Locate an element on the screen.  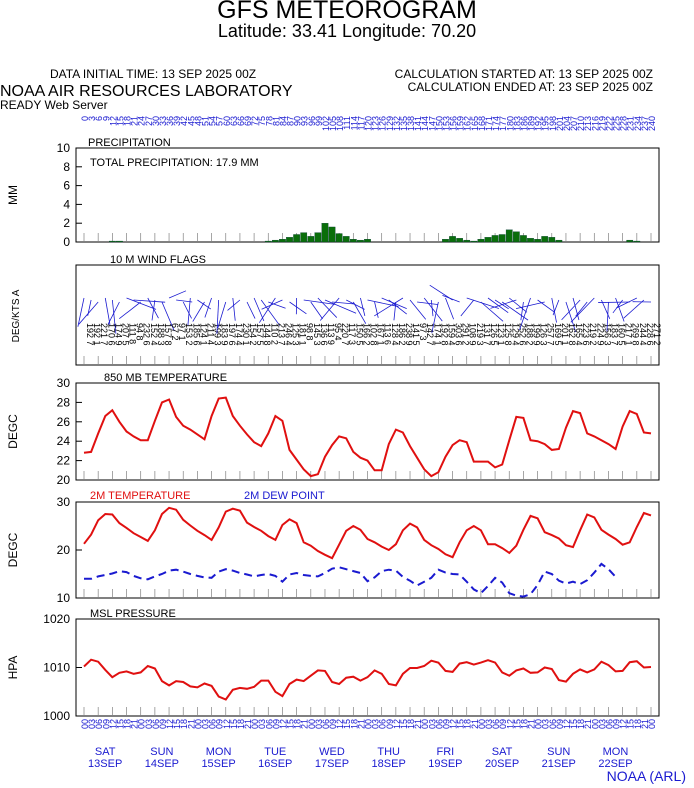
forecast-hour-label: 138 is located at coordinates (411, 123).